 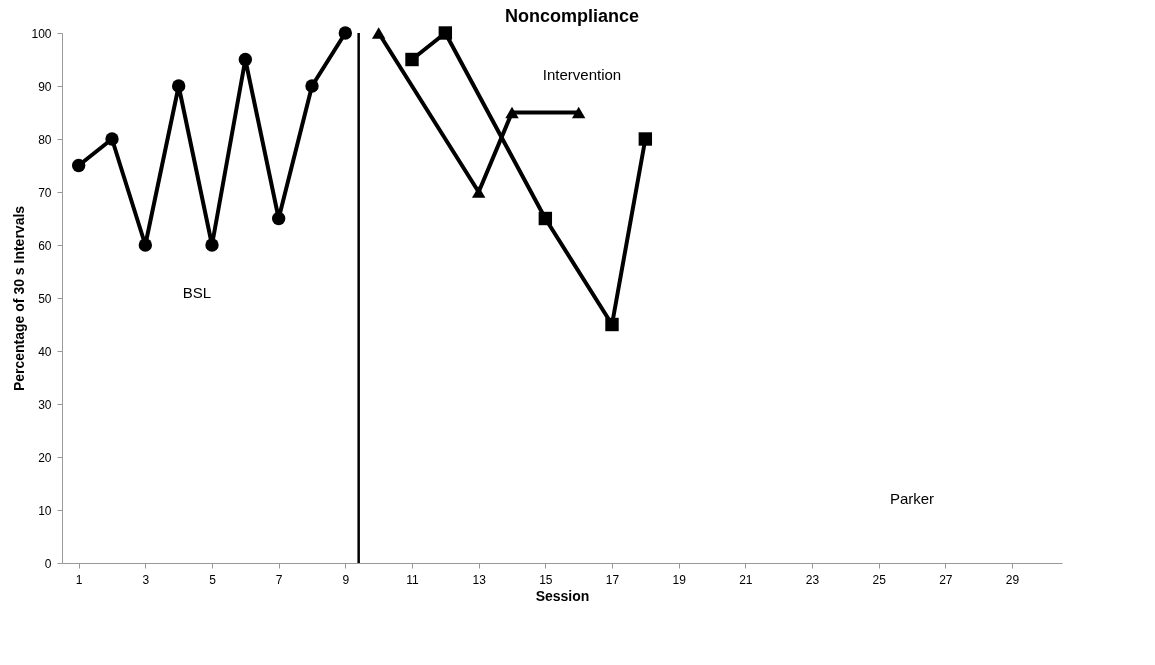 What do you see at coordinates (19, 298) in the screenshot?
I see `y-axis-title: Percentage of 30 s Intervals` at bounding box center [19, 298].